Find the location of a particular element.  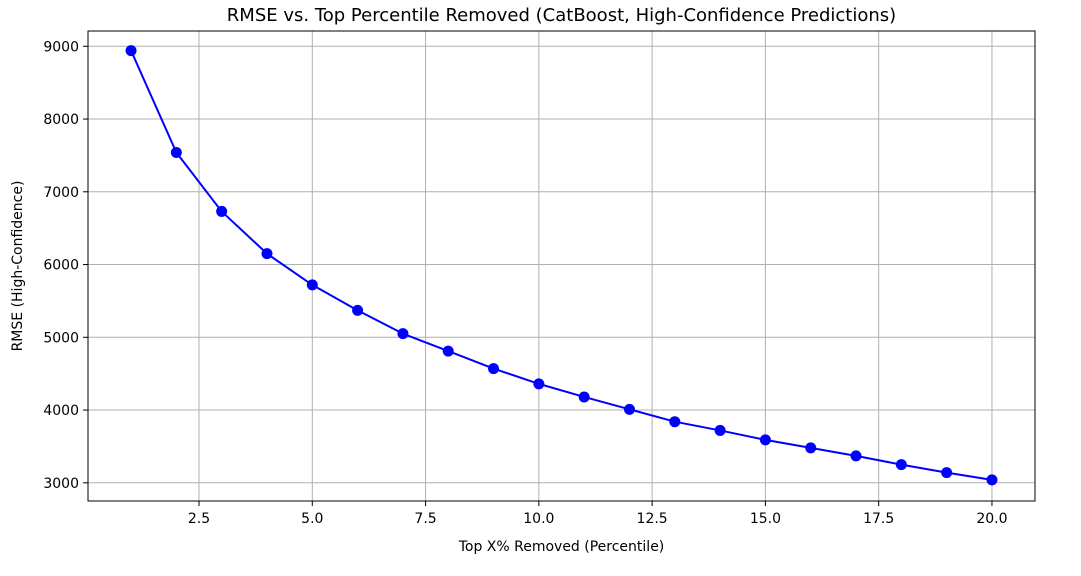

y-tick-label: 4000 is located at coordinates (61, 411).